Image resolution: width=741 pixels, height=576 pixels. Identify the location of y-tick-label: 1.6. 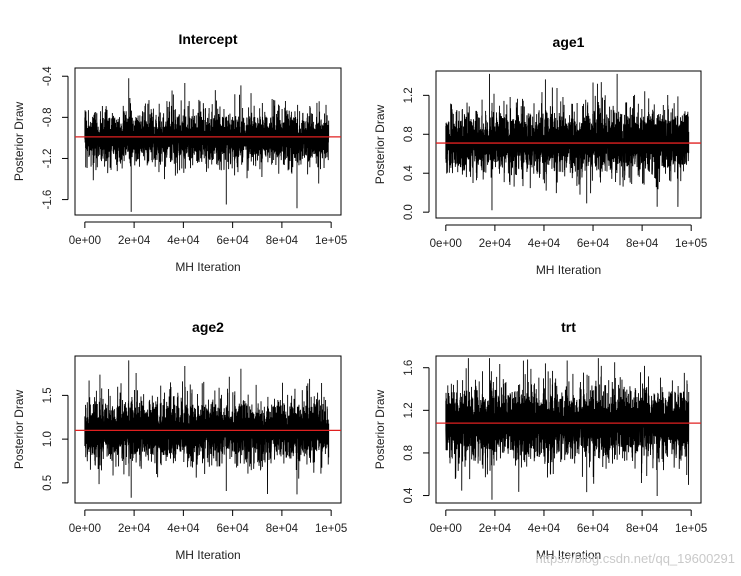
(409, 368).